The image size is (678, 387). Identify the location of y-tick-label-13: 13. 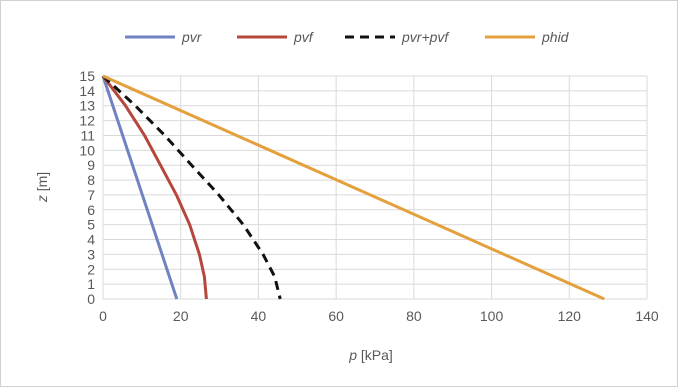
(87, 106).